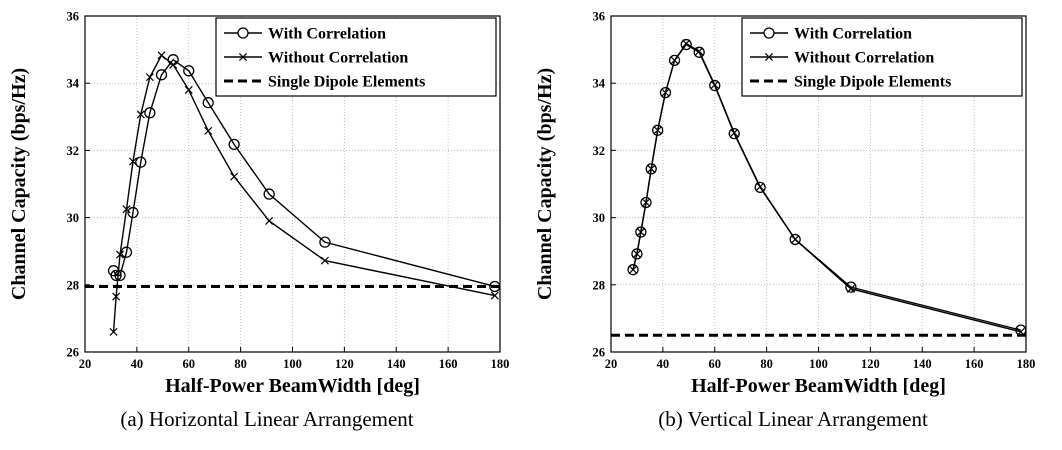 This screenshot has height=450, width=1062. What do you see at coordinates (793, 419) in the screenshot?
I see `chart-caption: (b) Vertical Linear Arrangement` at bounding box center [793, 419].